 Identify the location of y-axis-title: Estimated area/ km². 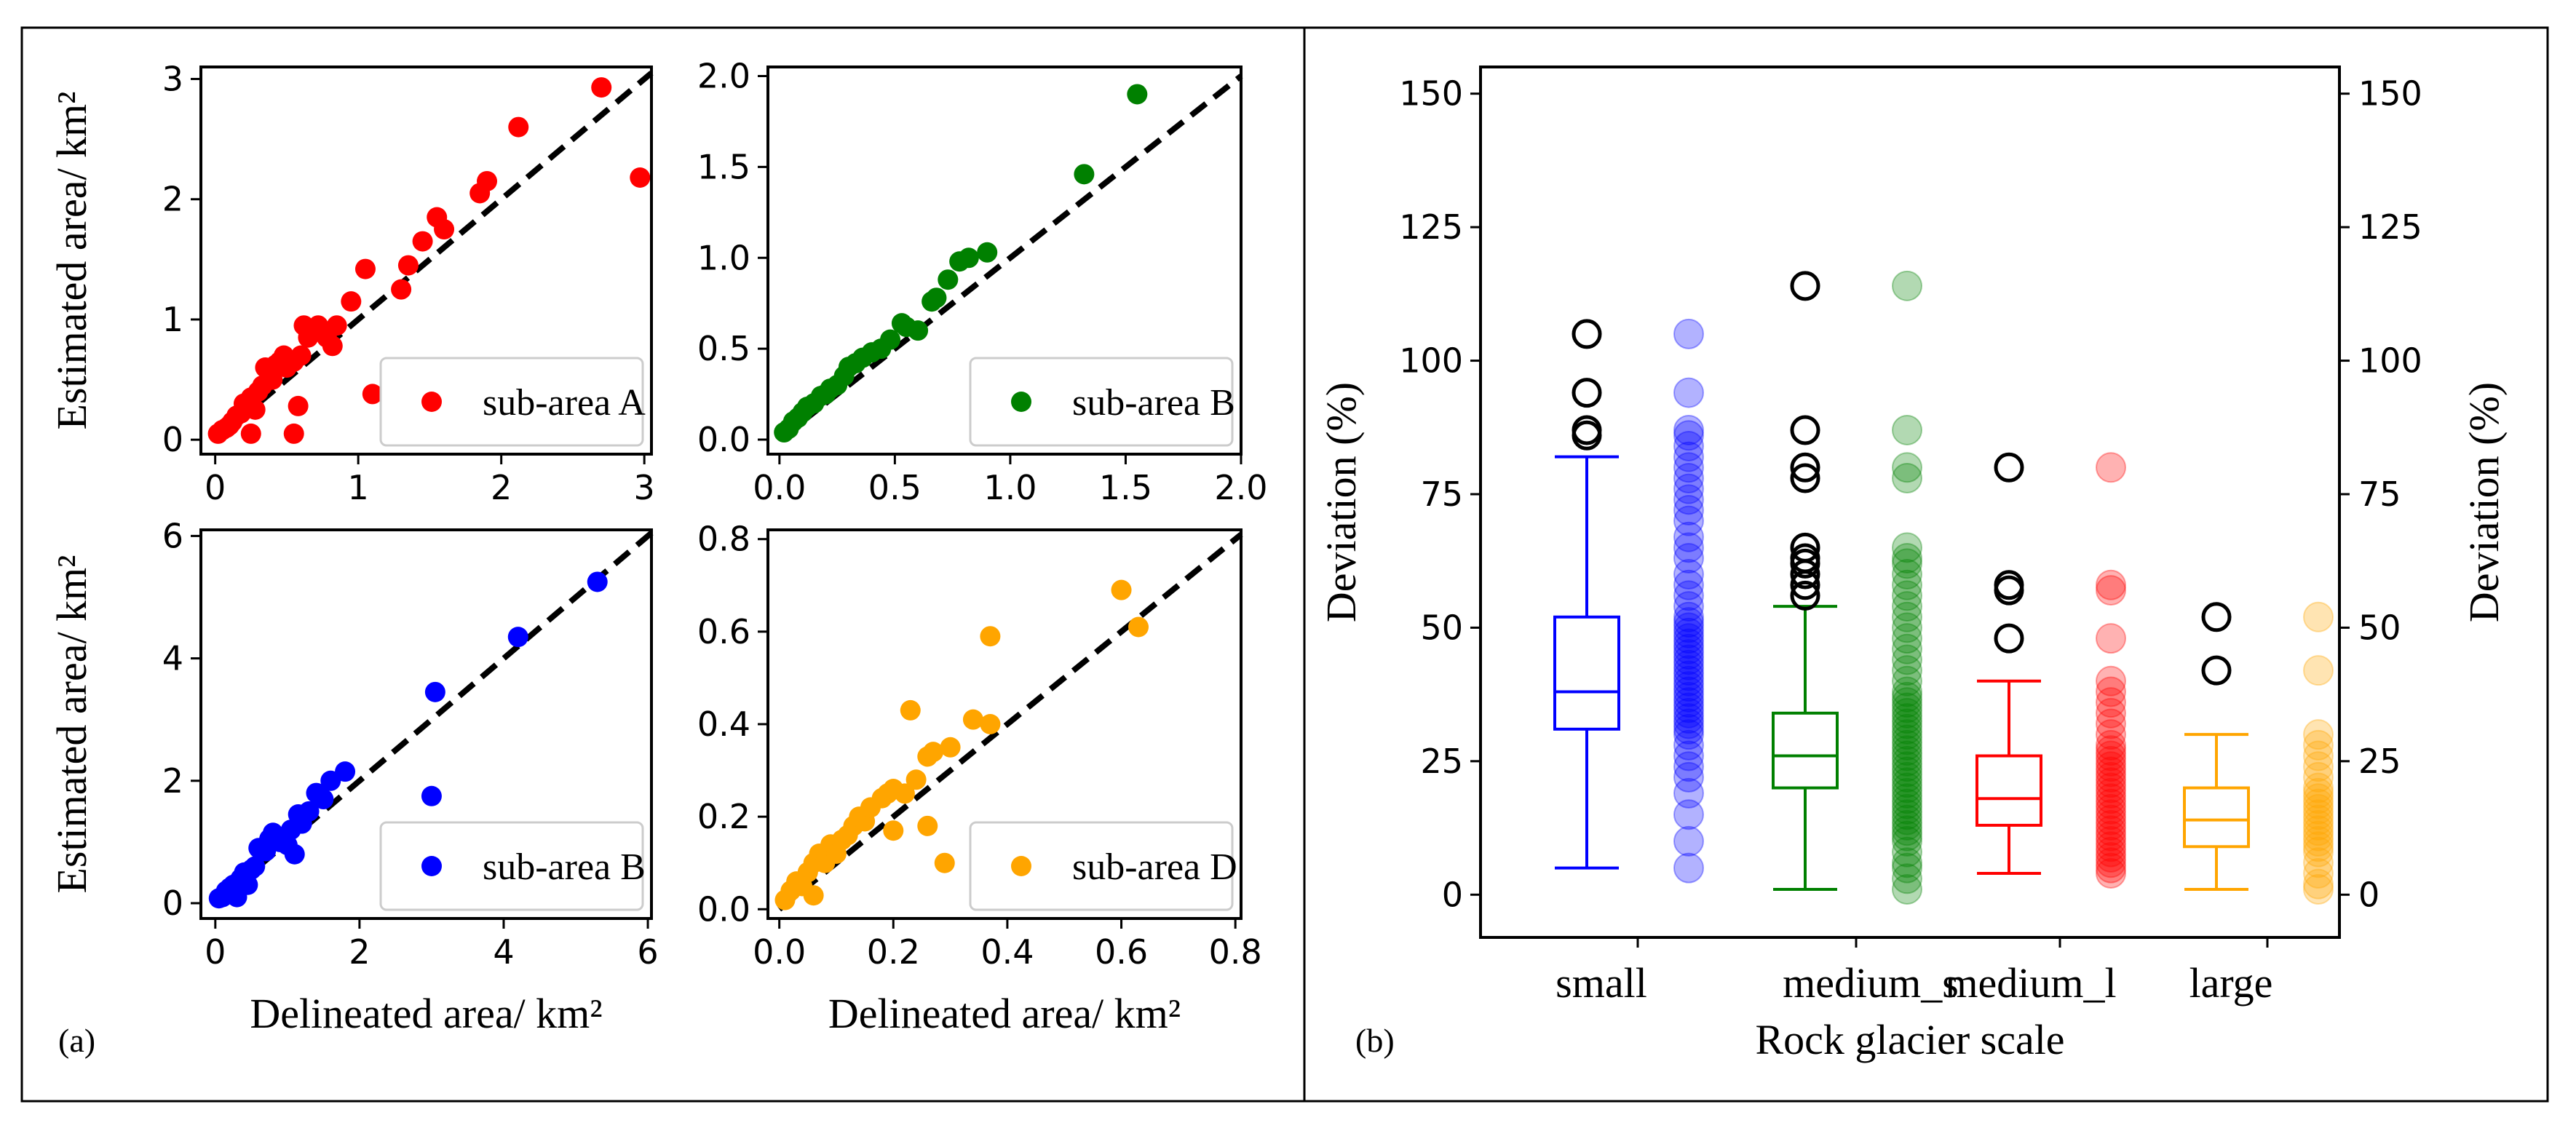
(71, 724).